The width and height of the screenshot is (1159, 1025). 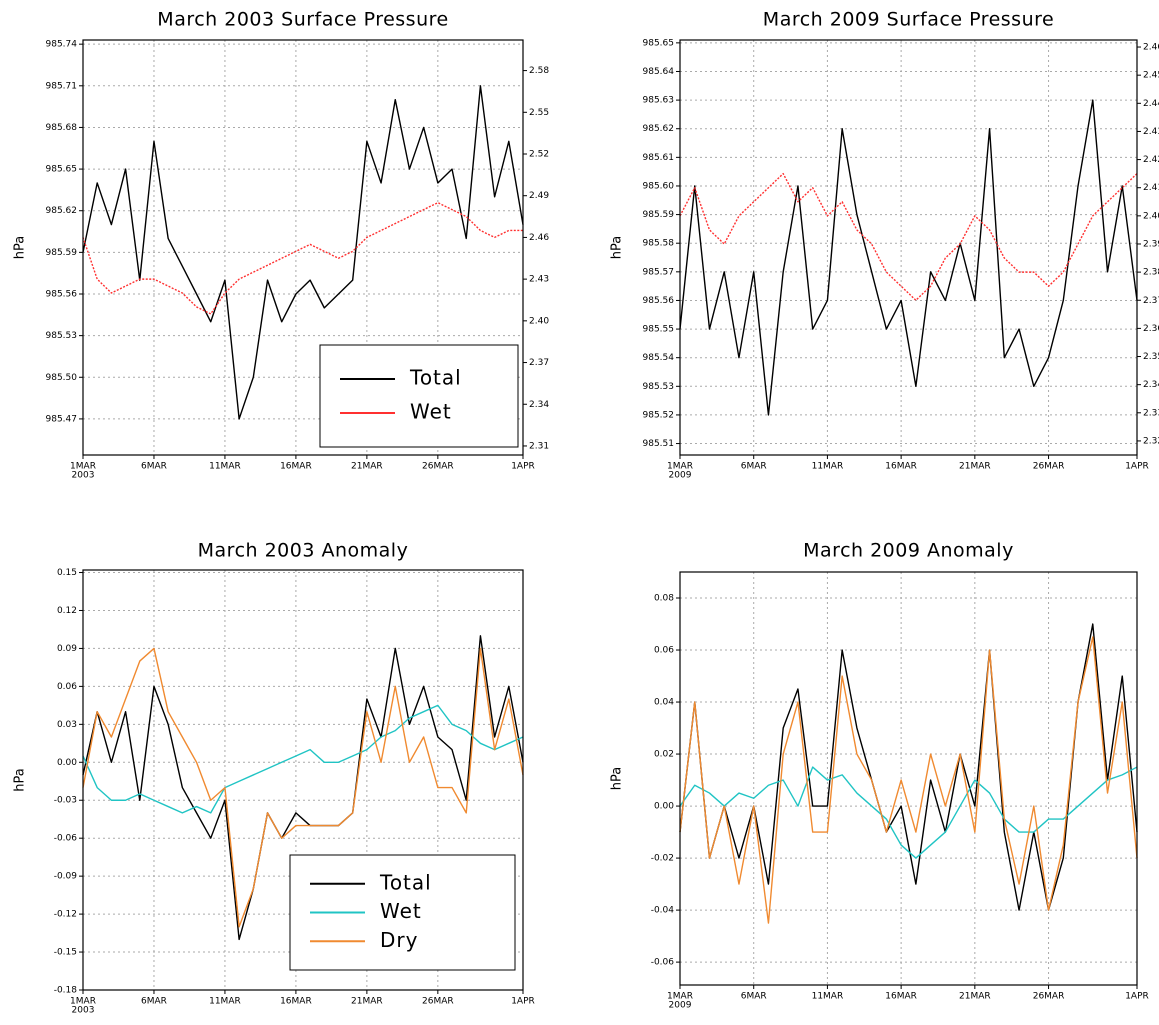 I want to click on y-tick-label: -0.18, so click(x=66, y=991).